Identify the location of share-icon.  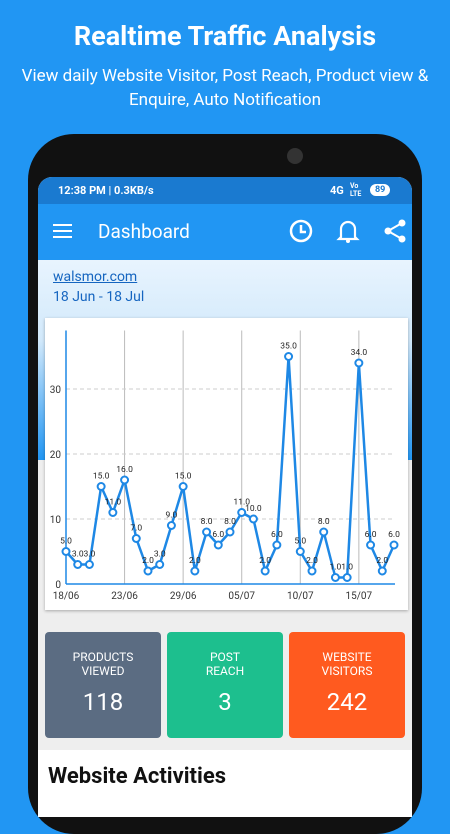
(395, 231).